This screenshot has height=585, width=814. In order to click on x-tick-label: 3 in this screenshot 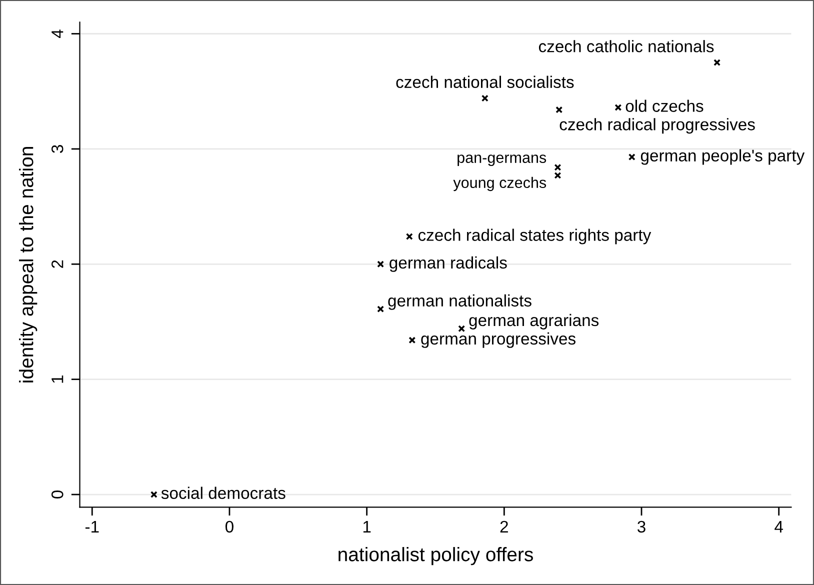, I will do `click(642, 526)`.